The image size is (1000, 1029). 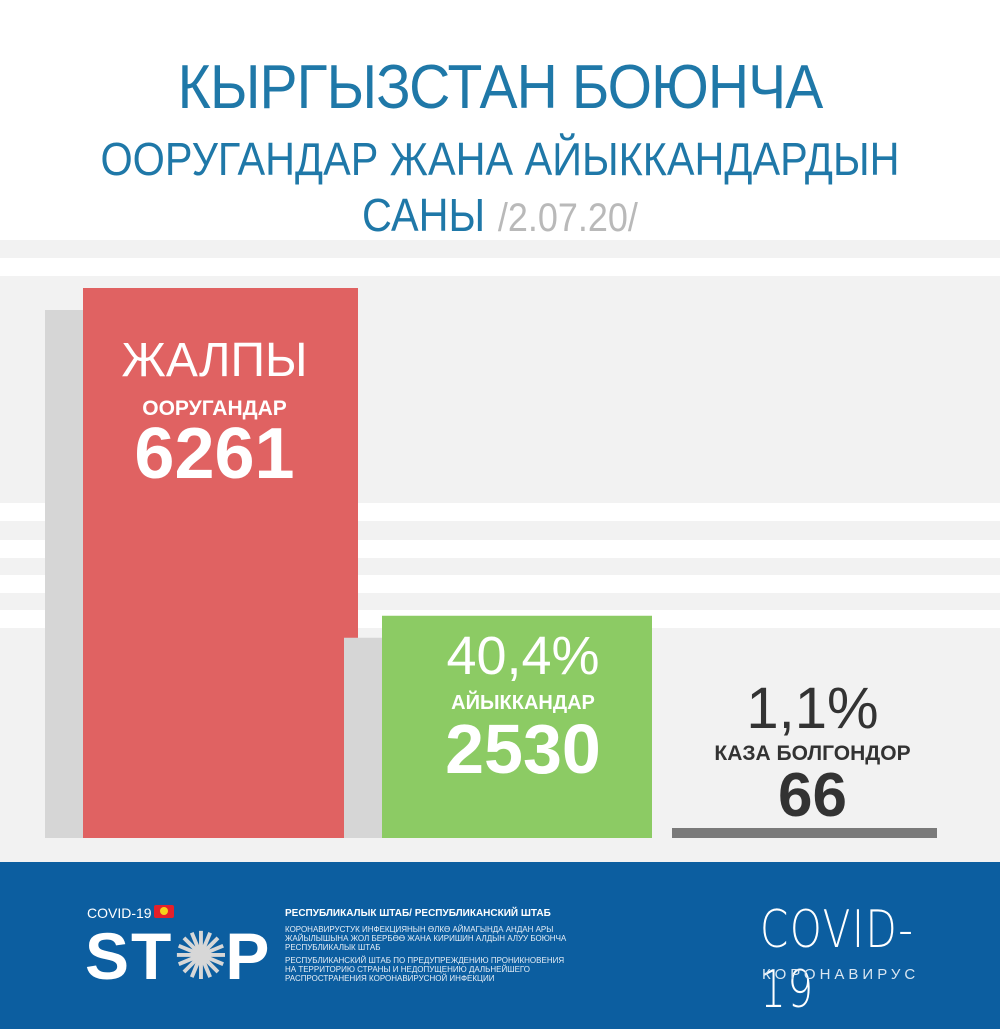 I want to click on shtab-title: РЕСПУБЛИКАЛЫК ШТАБ/ РЕСПУБЛИКАНСКИЙ ШТАБ, so click(x=418, y=913).